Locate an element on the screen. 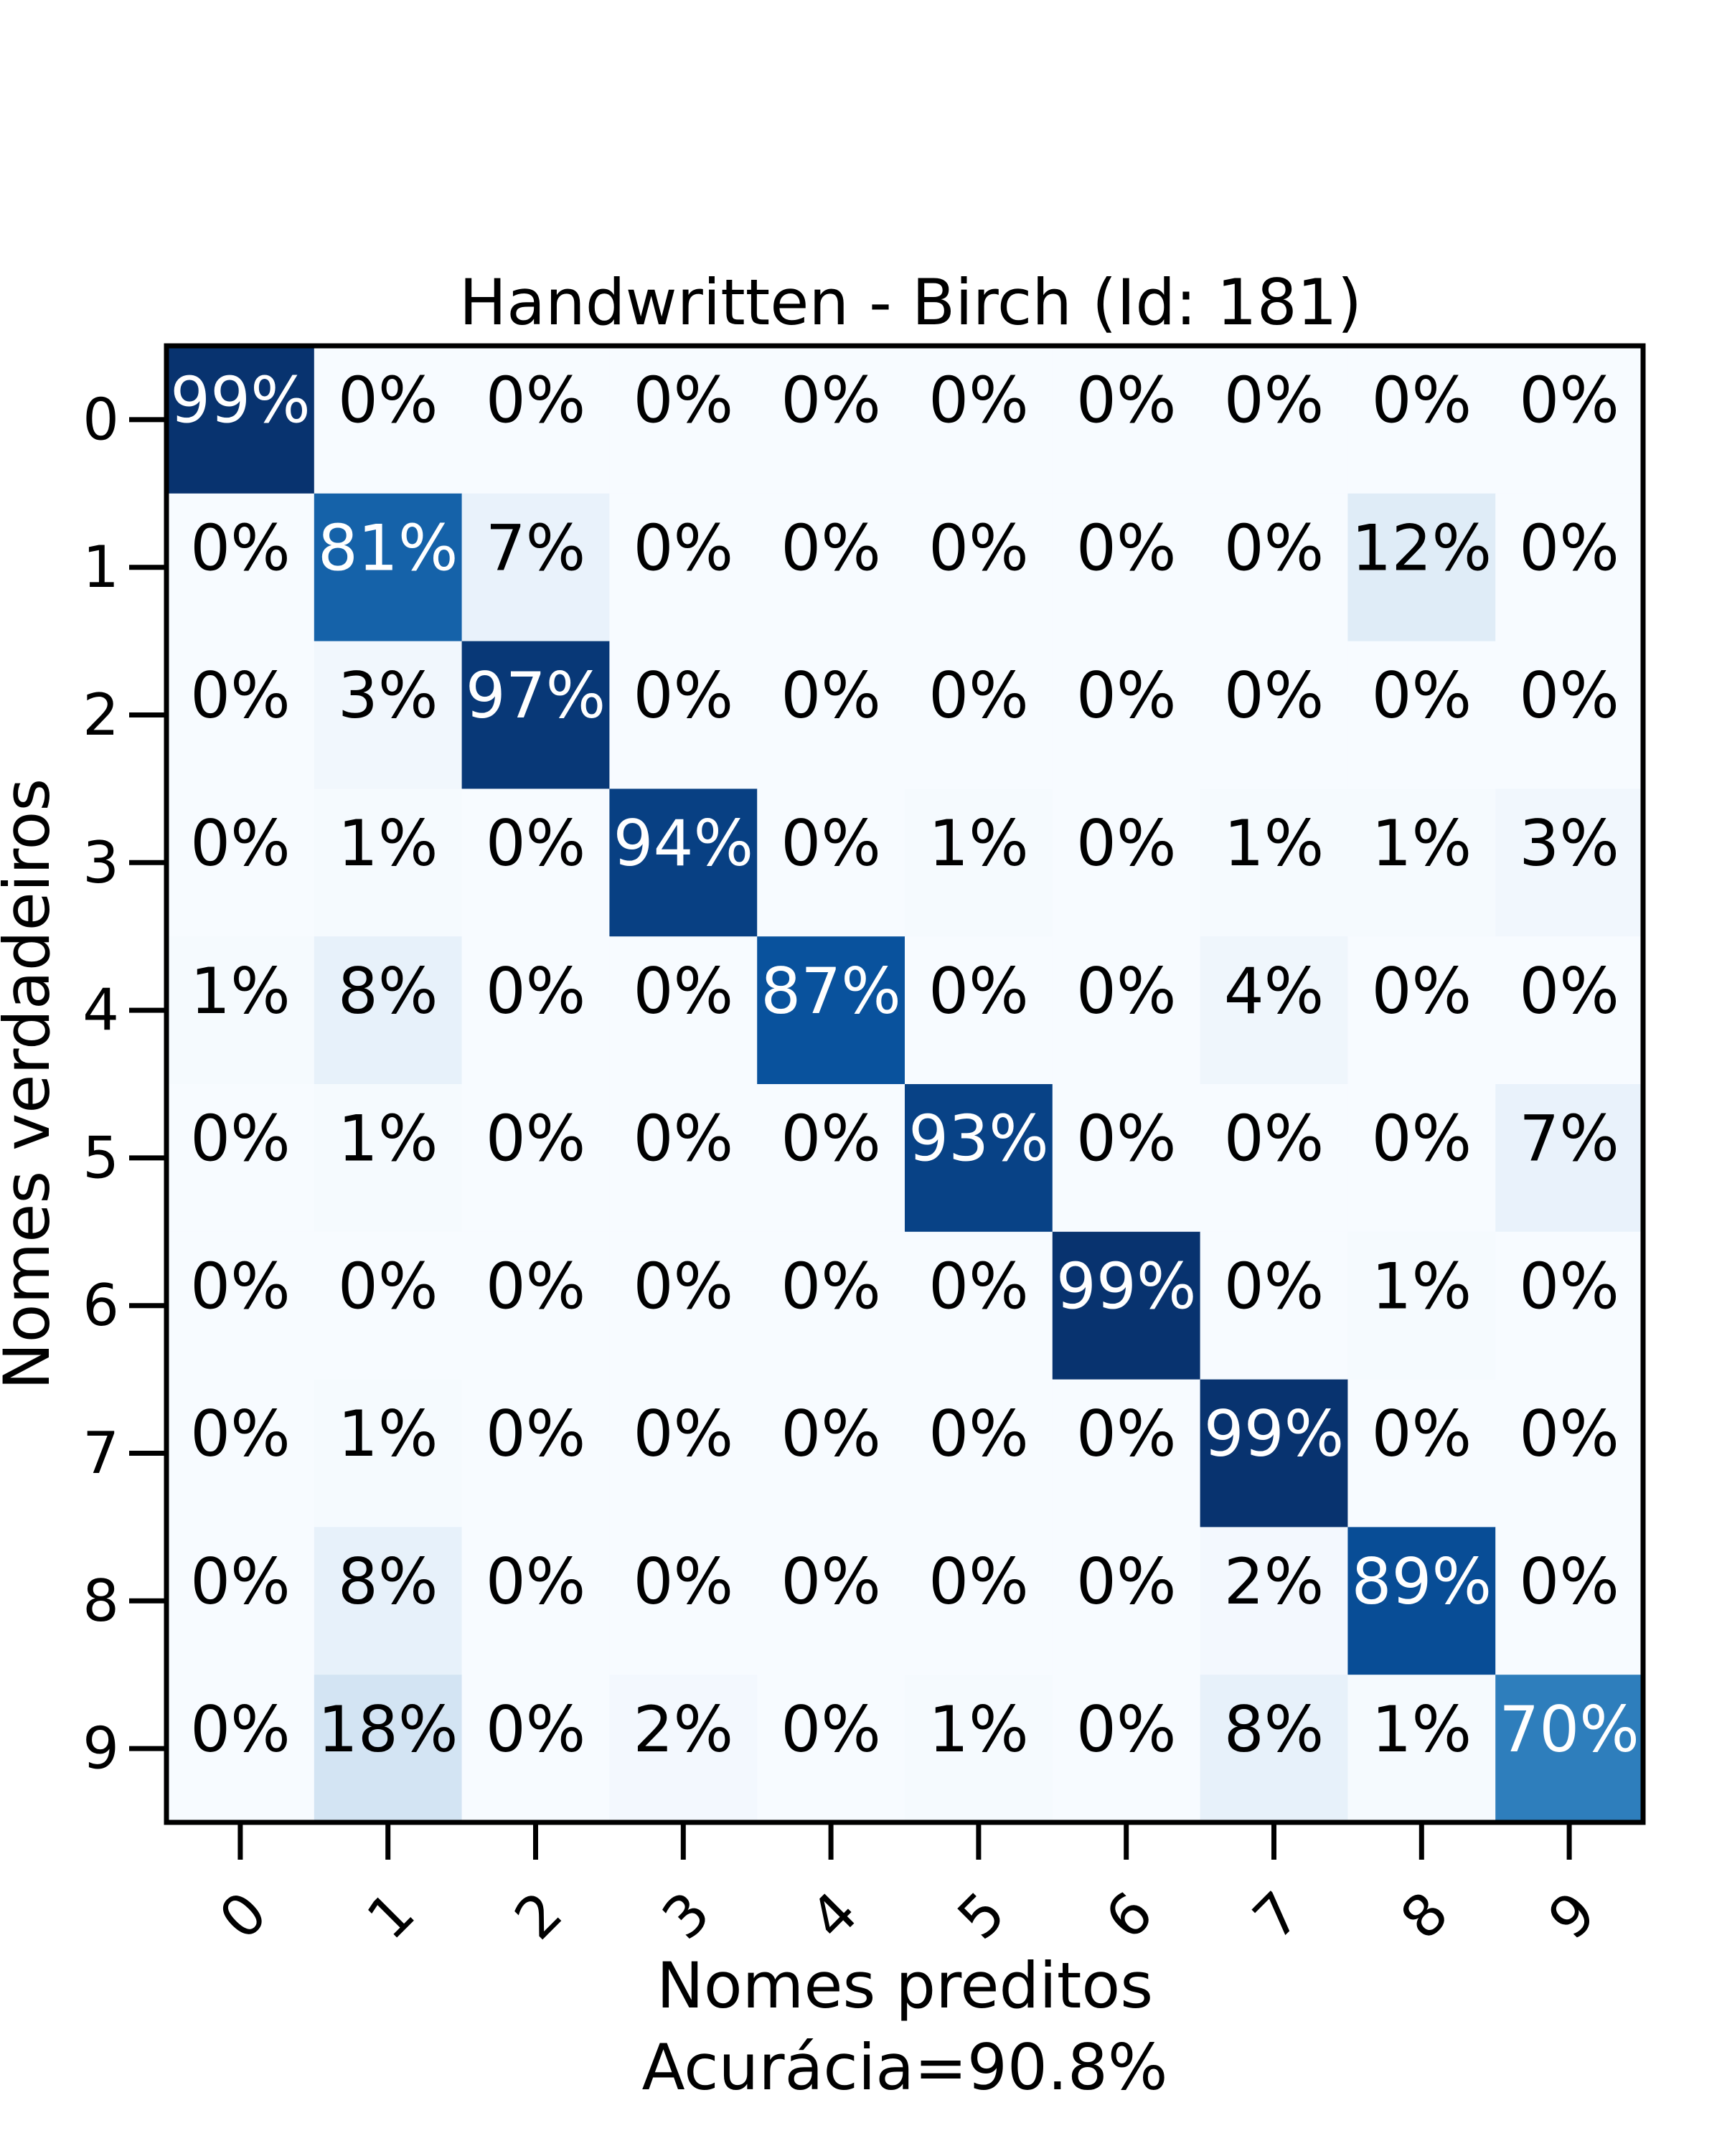  heatmap-cell-r1-c8 is located at coordinates (1422, 567).